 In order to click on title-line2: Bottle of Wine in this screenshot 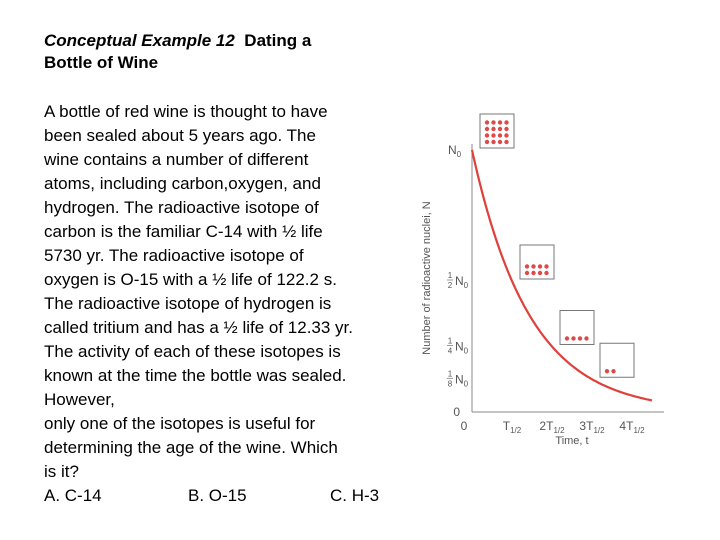, I will do `click(101, 62)`.